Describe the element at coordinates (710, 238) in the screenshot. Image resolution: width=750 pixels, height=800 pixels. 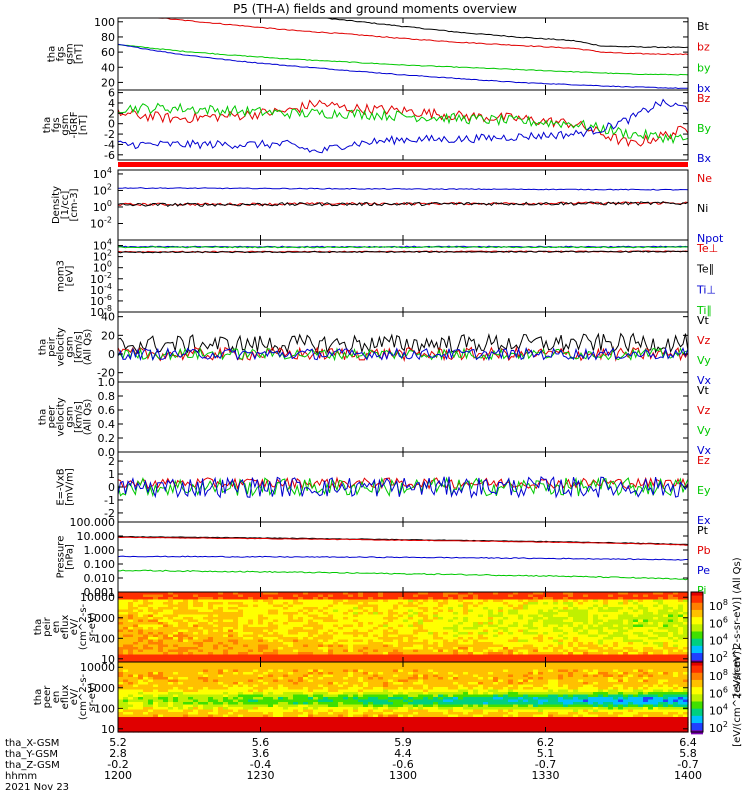
I see `legend-Npot: Npot` at that location.